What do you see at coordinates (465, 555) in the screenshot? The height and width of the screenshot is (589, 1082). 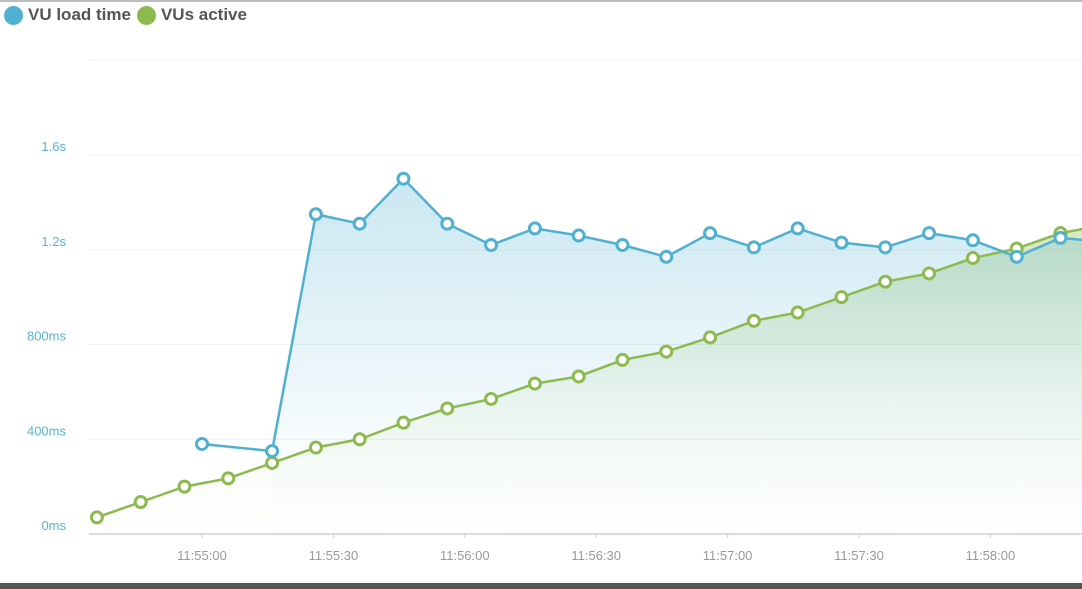 I see `x-tick-label: 11:56:00` at bounding box center [465, 555].